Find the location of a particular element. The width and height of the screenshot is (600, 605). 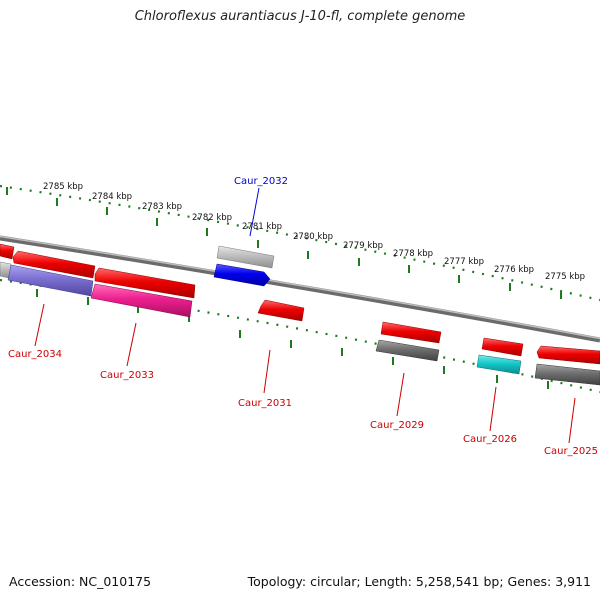

accession-text: Accession: NC_010175 is located at coordinates (80, 581).